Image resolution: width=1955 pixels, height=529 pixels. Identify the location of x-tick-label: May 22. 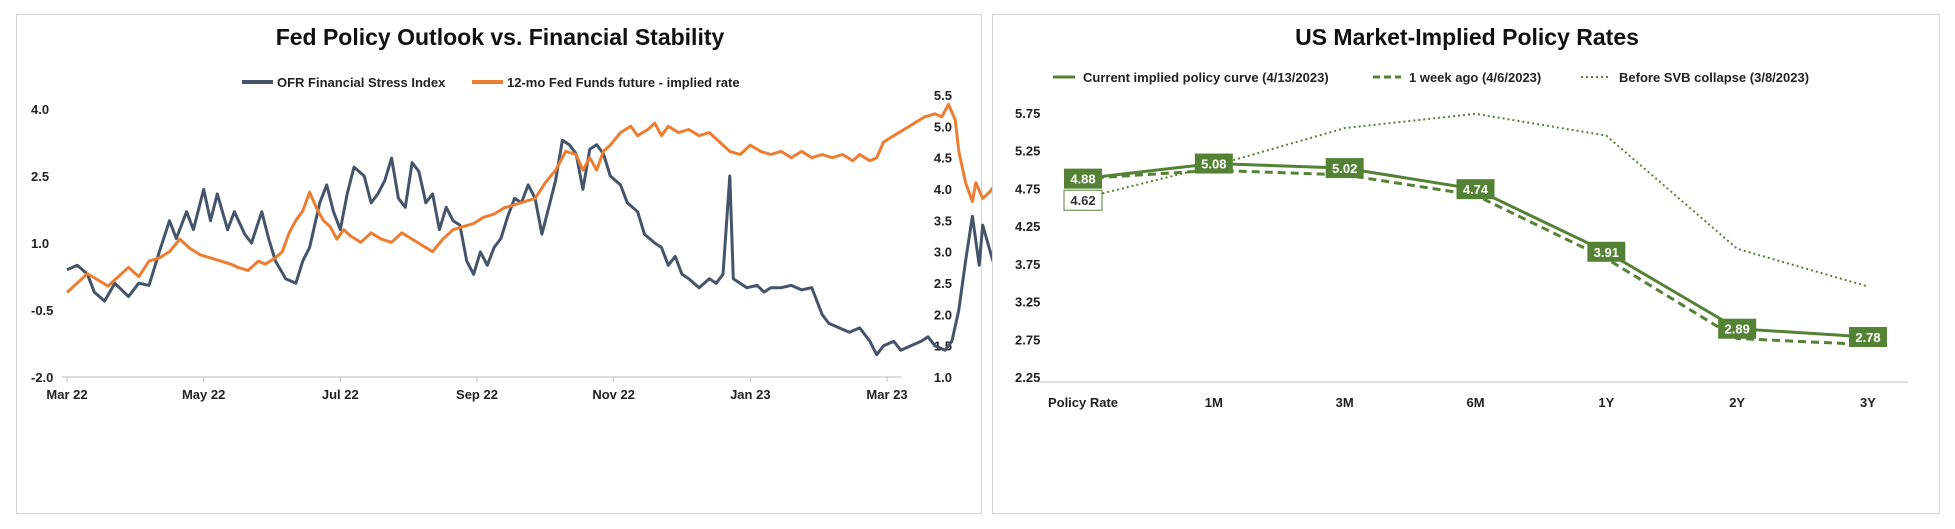
(203, 394).